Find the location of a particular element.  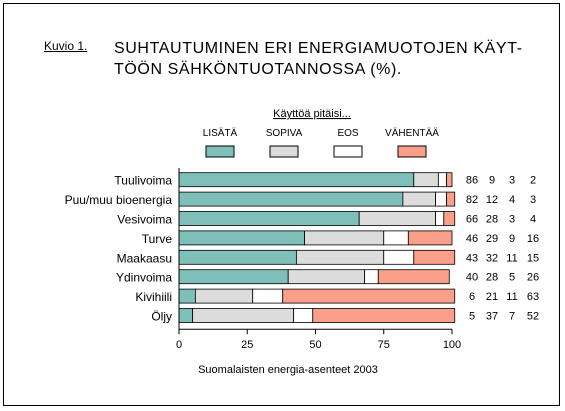

category-label-7: Kivihiili is located at coordinates (153, 297).